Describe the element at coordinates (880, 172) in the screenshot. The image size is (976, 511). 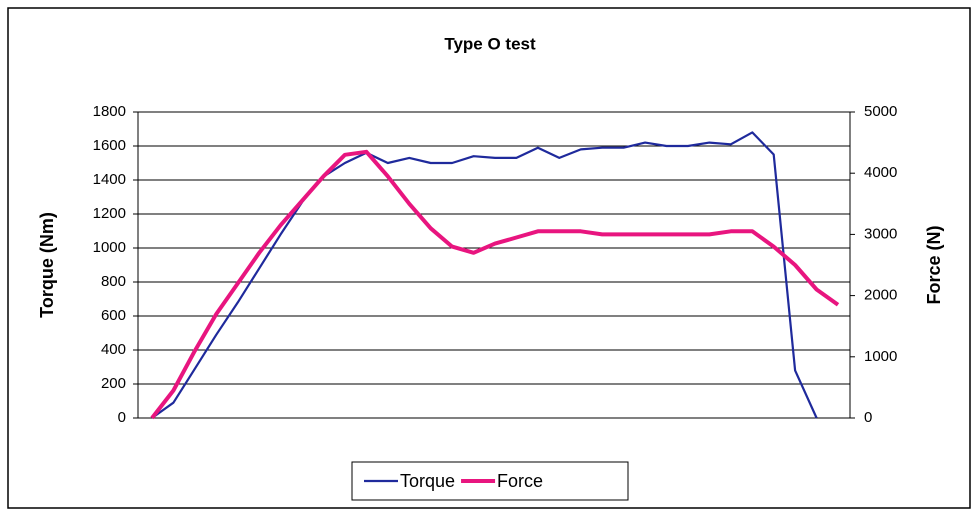
I see `y2-tick-label: 4000` at that location.